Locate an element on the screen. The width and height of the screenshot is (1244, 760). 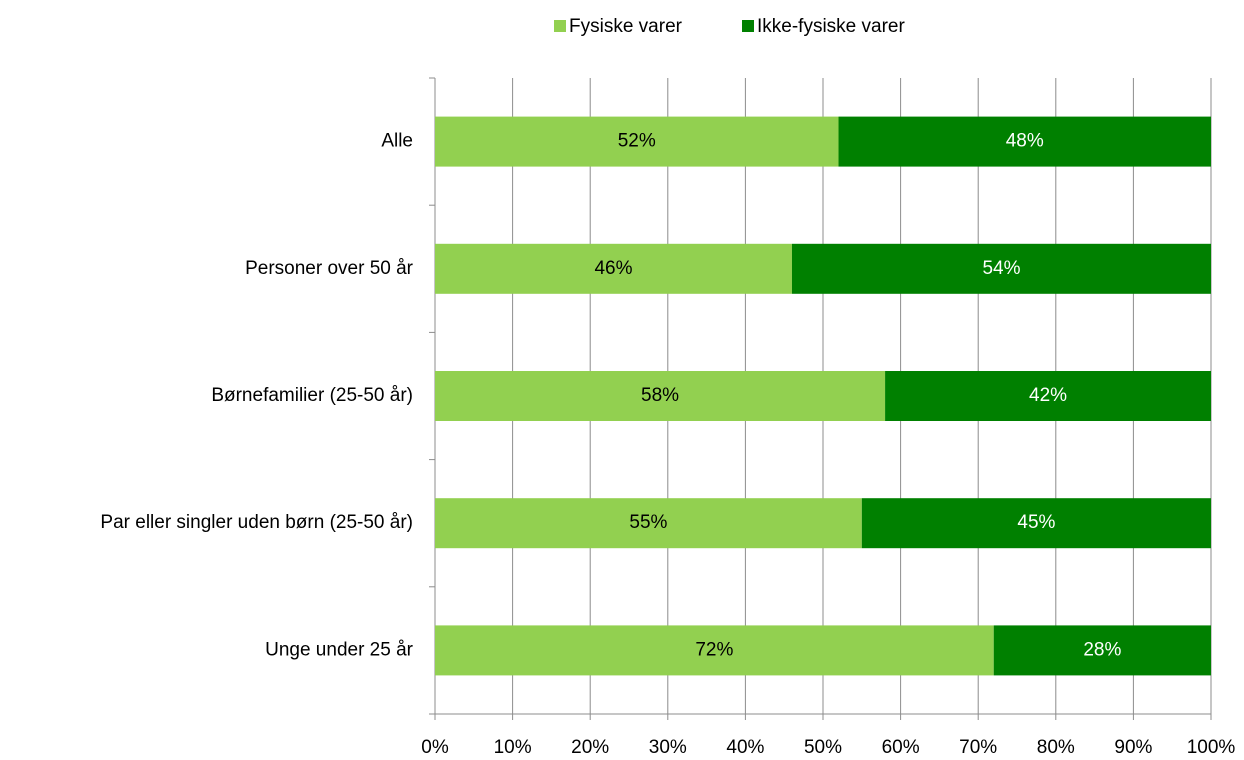
x-tick-label: 100% is located at coordinates (1211, 747).